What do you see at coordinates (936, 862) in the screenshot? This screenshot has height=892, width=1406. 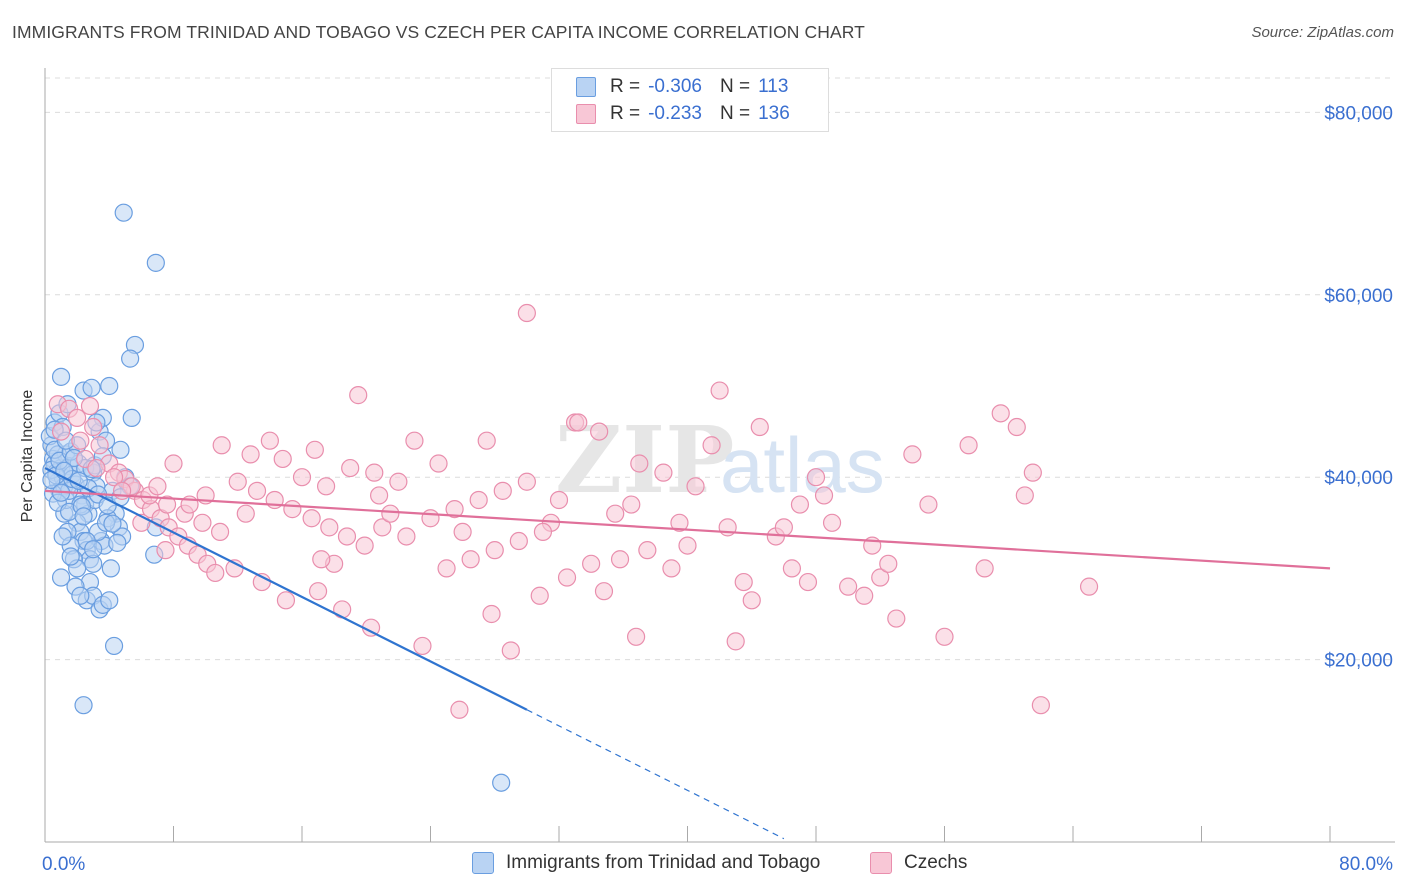 I see `bottom-legend-label: Czechs` at bounding box center [936, 862].